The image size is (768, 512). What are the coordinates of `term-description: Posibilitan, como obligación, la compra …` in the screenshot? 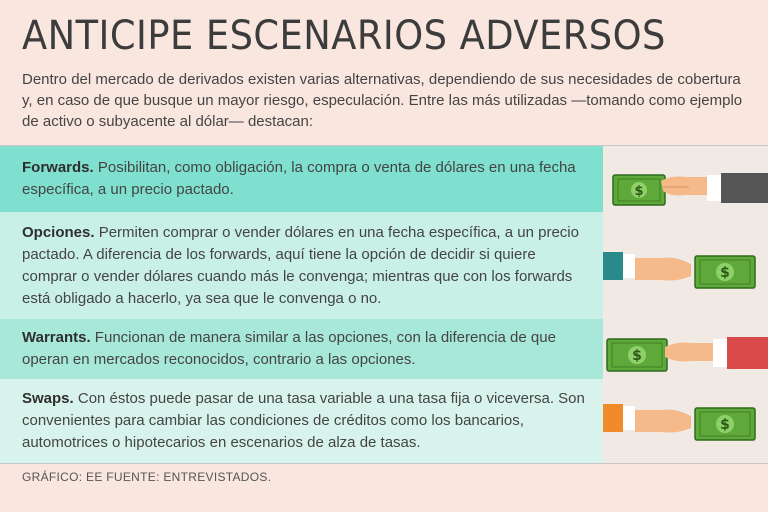 It's located at (299, 178).